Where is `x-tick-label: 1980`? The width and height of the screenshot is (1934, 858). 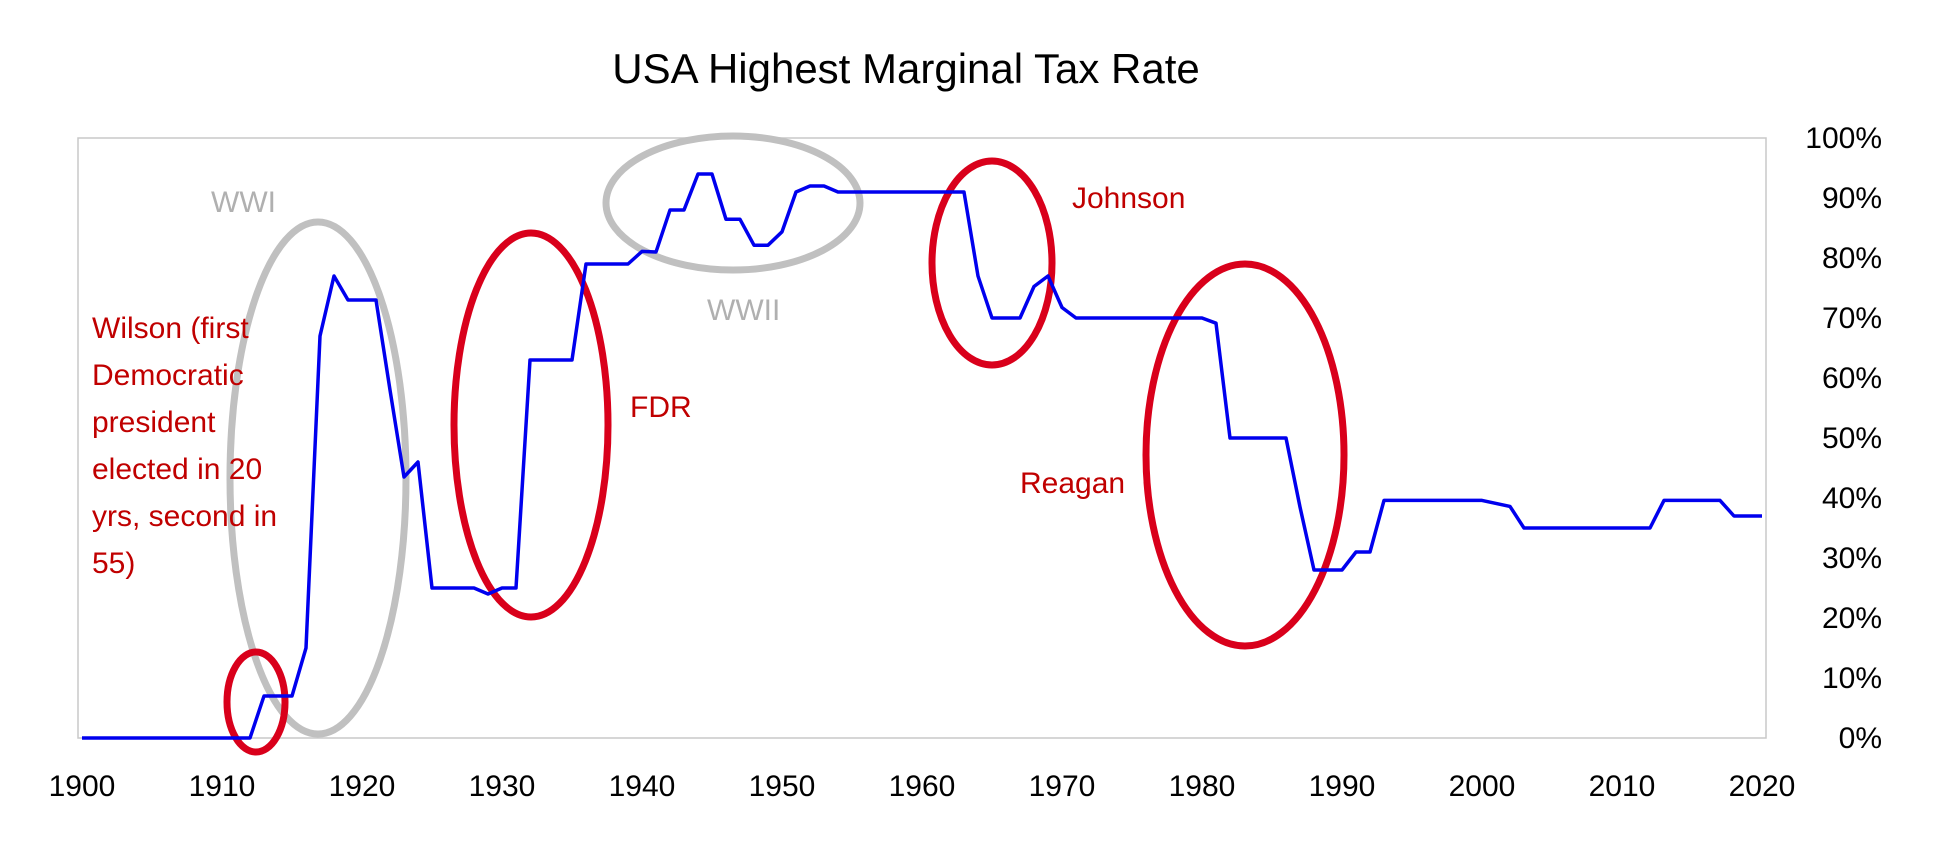 x-tick-label: 1980 is located at coordinates (1202, 786).